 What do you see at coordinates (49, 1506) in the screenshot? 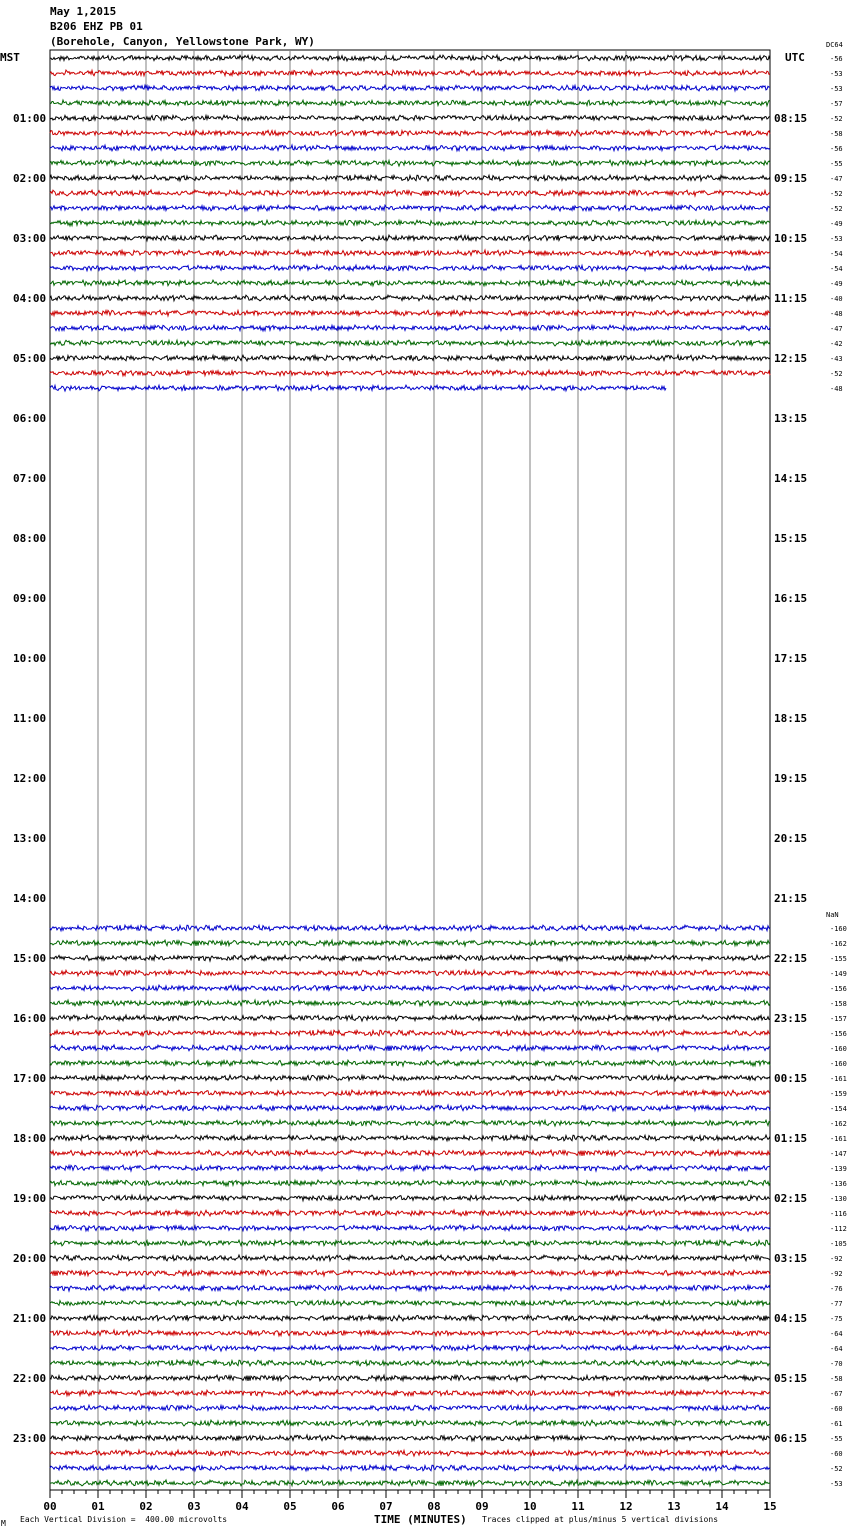
I see `x-tick-label: 00` at bounding box center [49, 1506].